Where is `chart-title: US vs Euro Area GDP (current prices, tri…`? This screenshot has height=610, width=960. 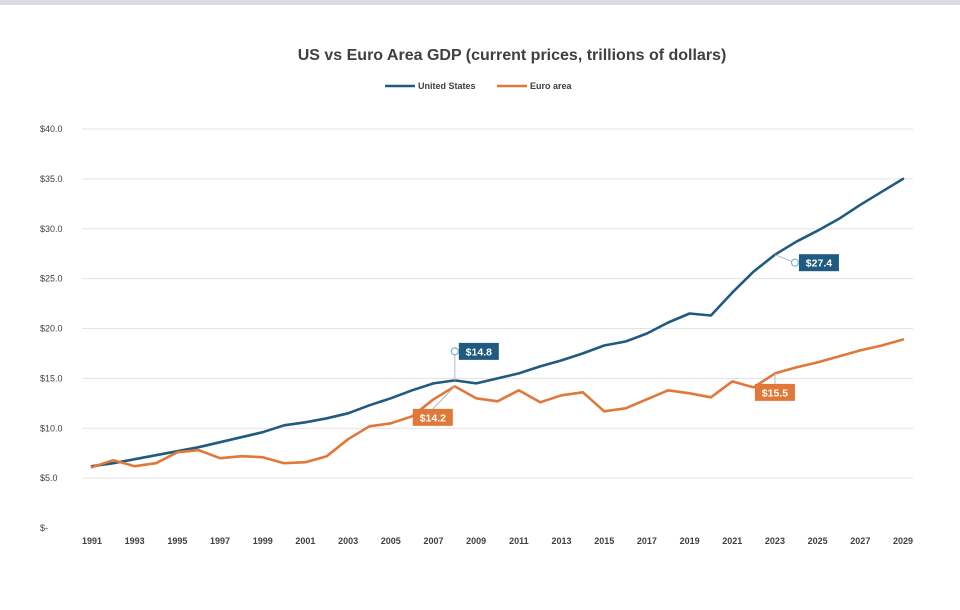 chart-title: US vs Euro Area GDP (current prices, tri… is located at coordinates (512, 55).